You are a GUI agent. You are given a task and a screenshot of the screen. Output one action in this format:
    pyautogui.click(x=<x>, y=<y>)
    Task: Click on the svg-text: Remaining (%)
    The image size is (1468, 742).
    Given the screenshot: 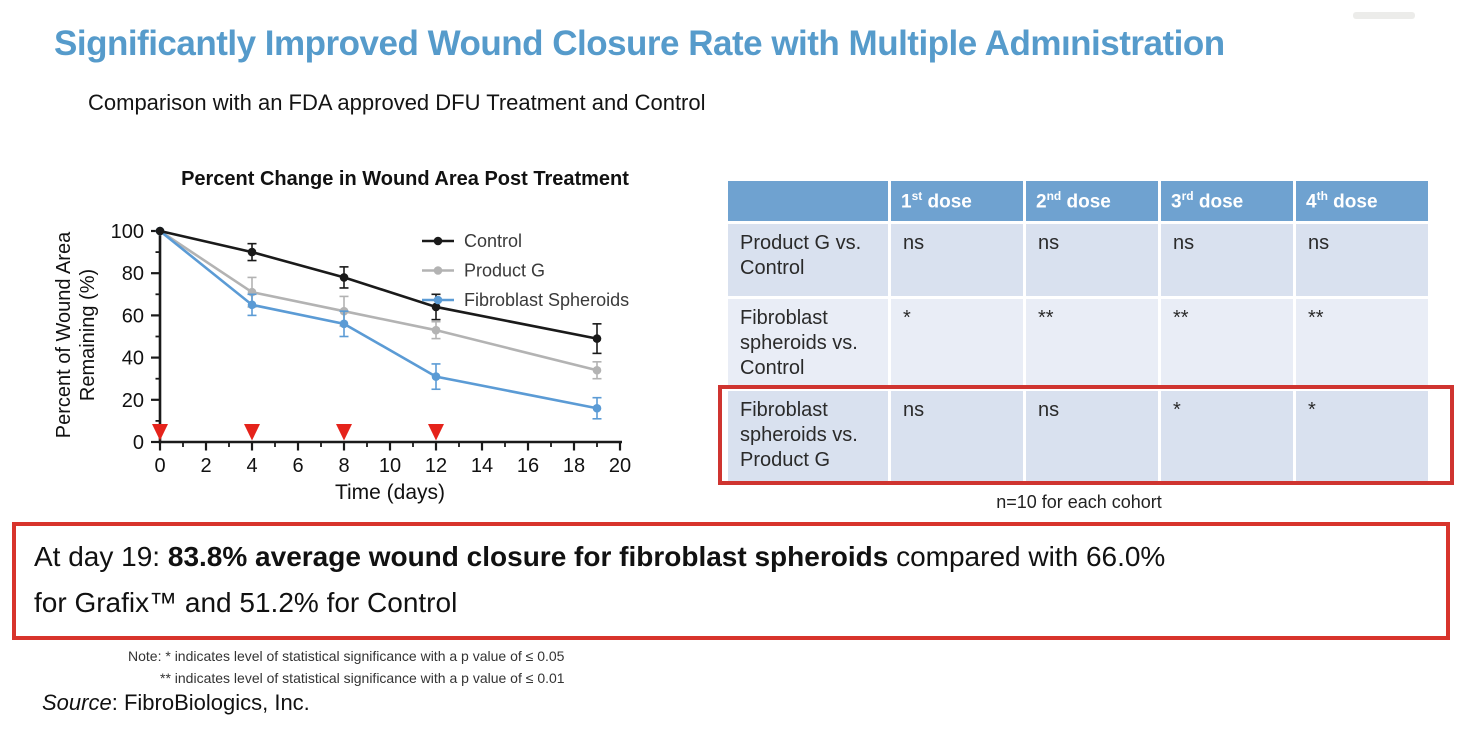 What is the action you would take?
    pyautogui.click(x=88, y=335)
    